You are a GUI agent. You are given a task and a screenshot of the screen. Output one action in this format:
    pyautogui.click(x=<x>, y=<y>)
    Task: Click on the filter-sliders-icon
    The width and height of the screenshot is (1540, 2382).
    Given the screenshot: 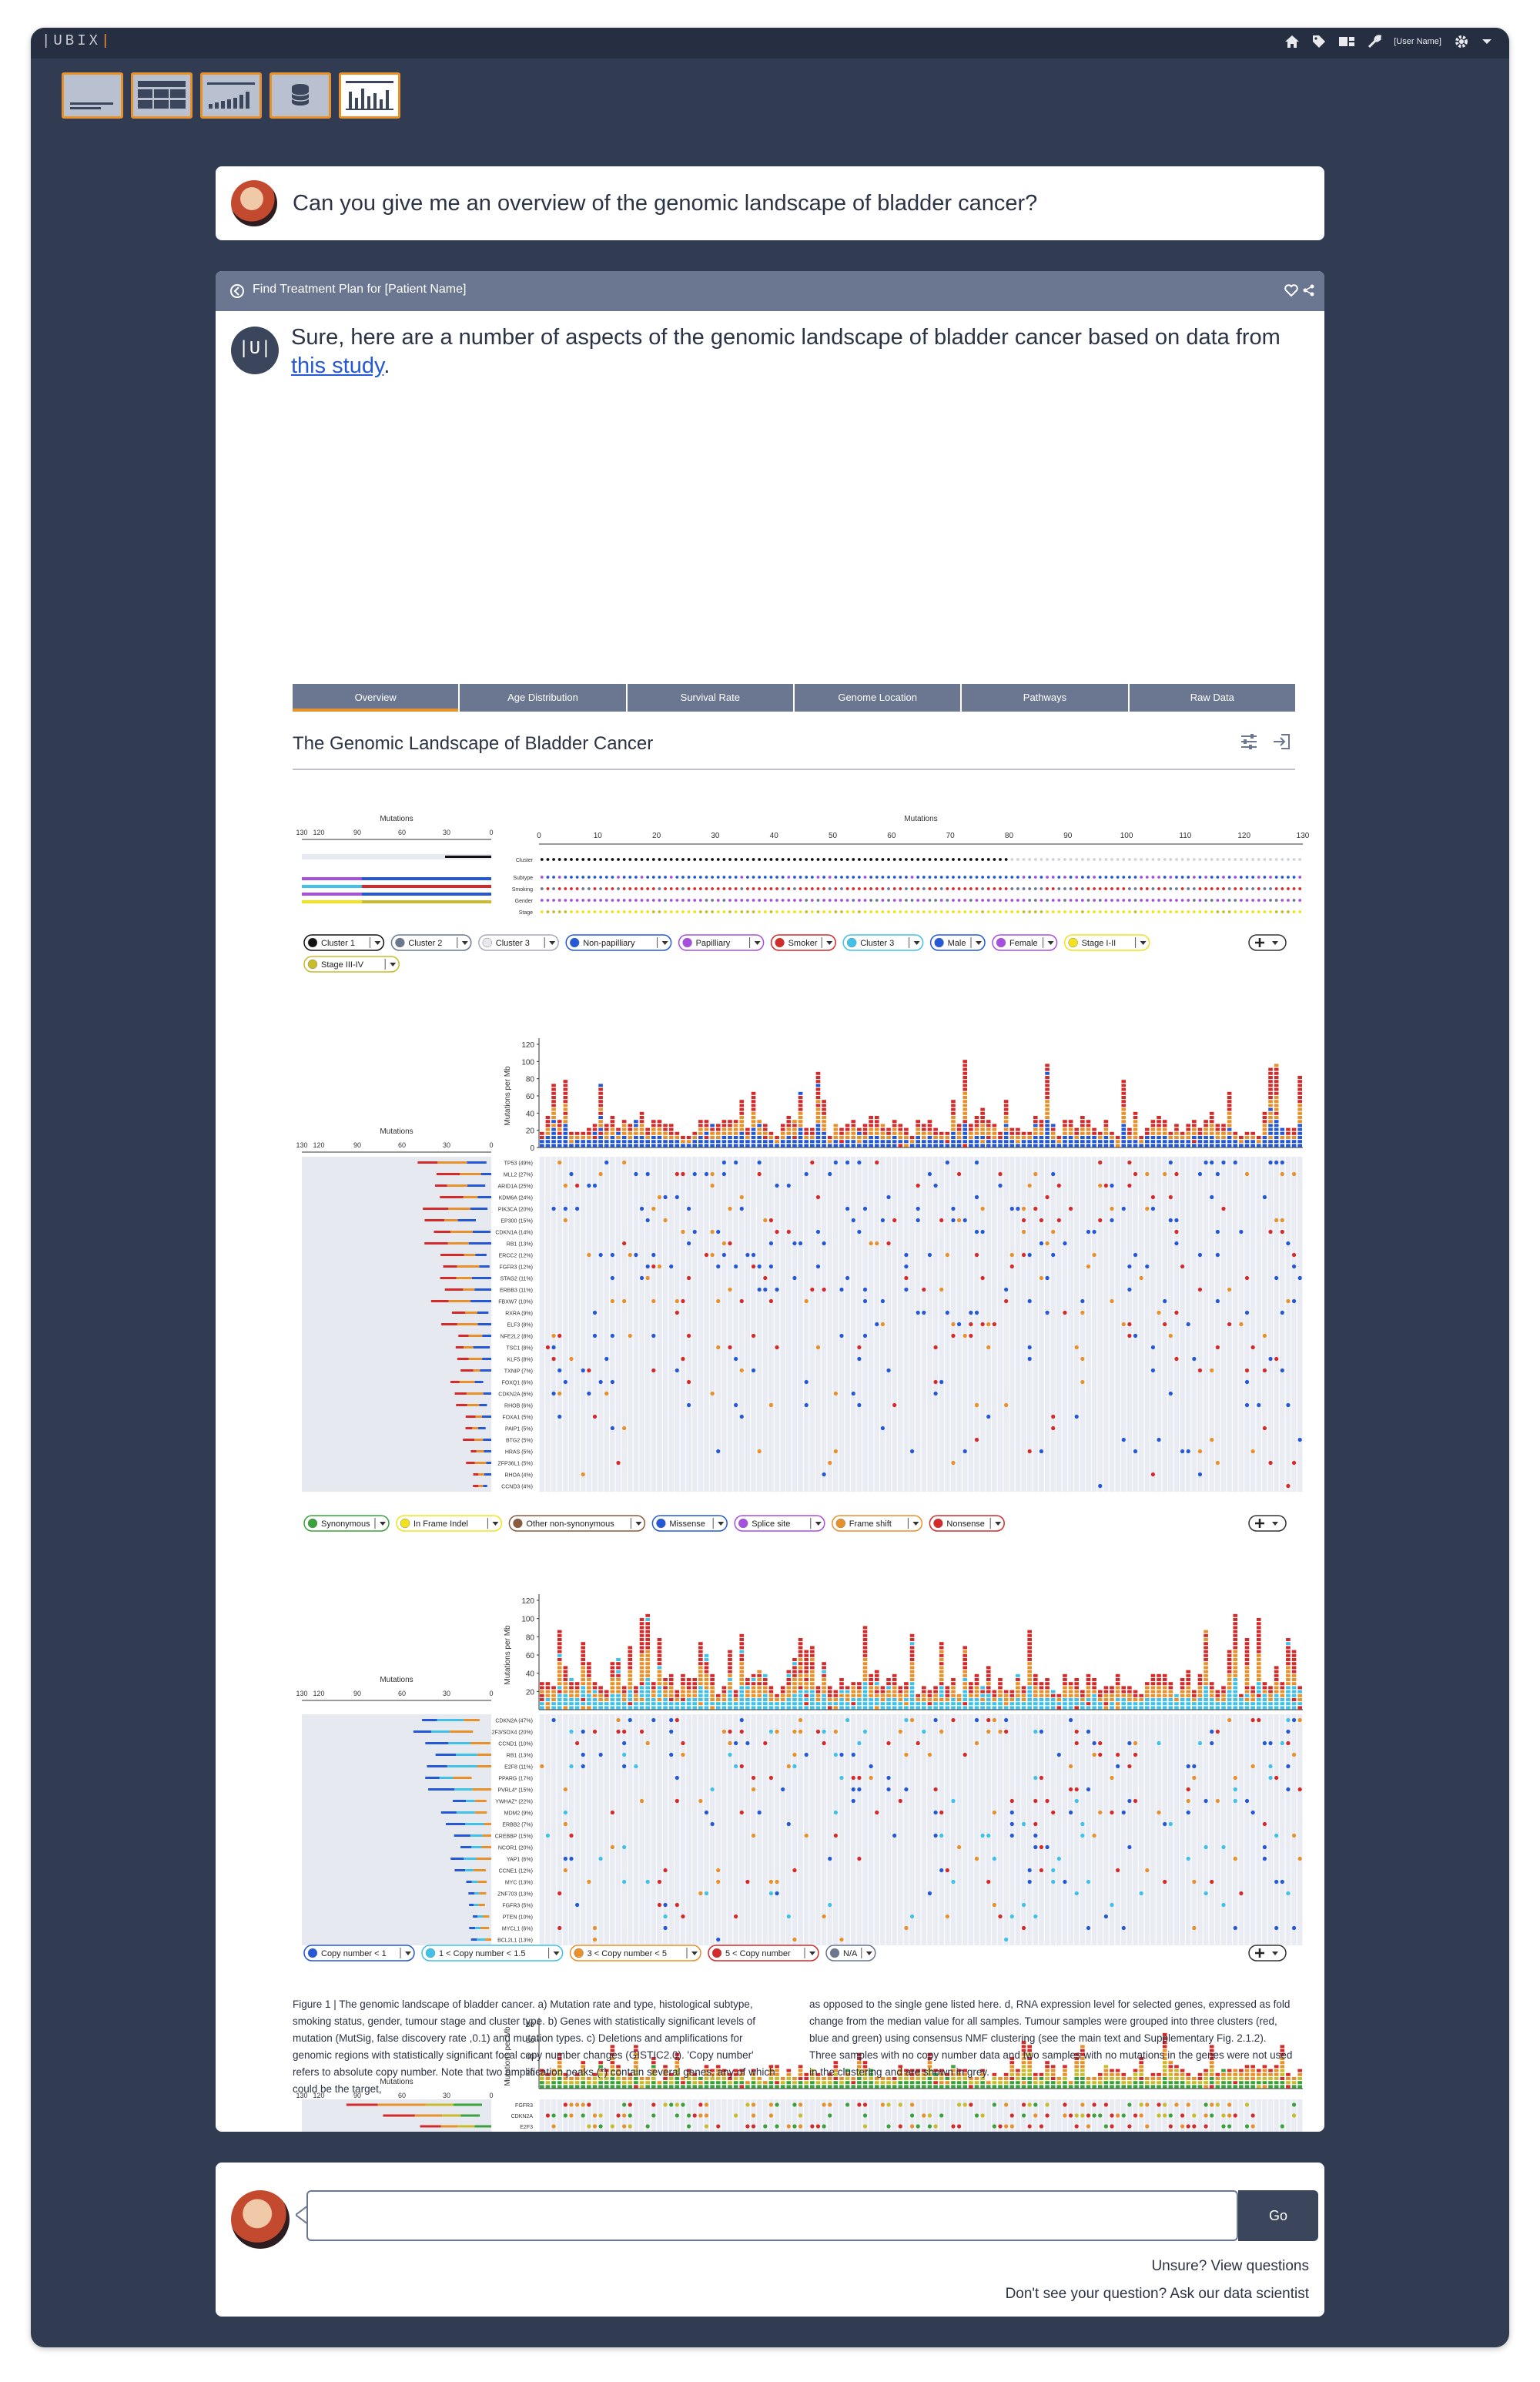 What is the action you would take?
    pyautogui.click(x=1249, y=741)
    